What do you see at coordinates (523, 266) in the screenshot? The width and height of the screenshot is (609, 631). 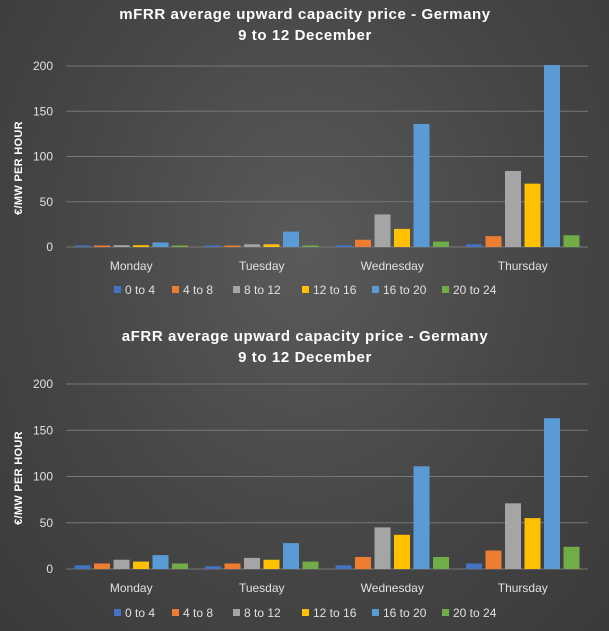 I see `x-category-label: Thursday` at bounding box center [523, 266].